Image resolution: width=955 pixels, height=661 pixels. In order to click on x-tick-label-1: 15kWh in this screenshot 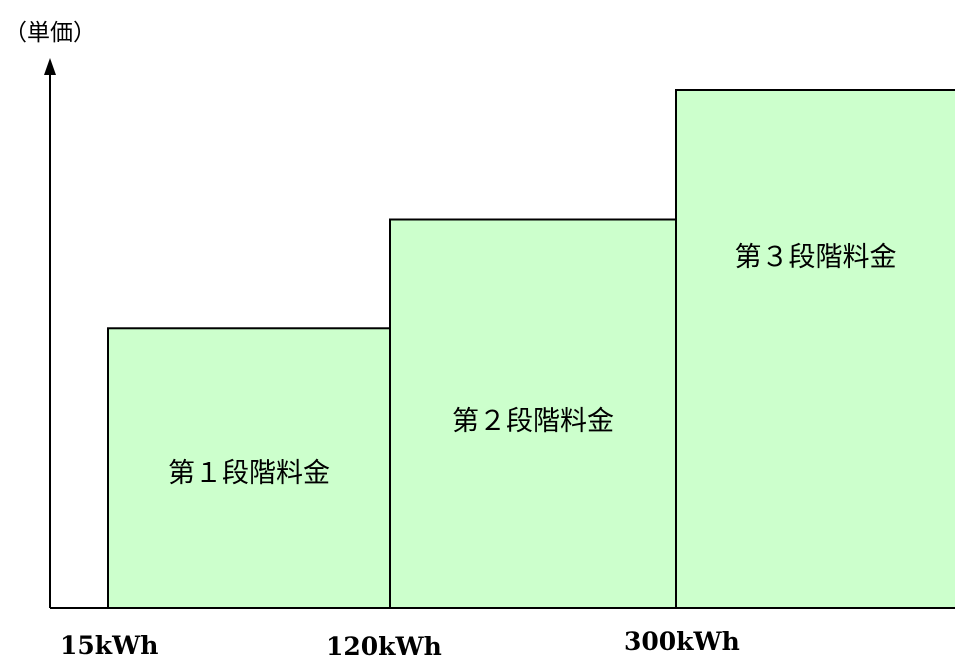, I will do `click(109, 645)`.